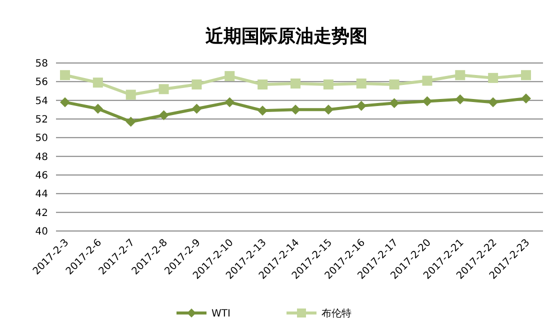 The width and height of the screenshot is (557, 323). I want to click on y-tick-label: 58, so click(41, 64).